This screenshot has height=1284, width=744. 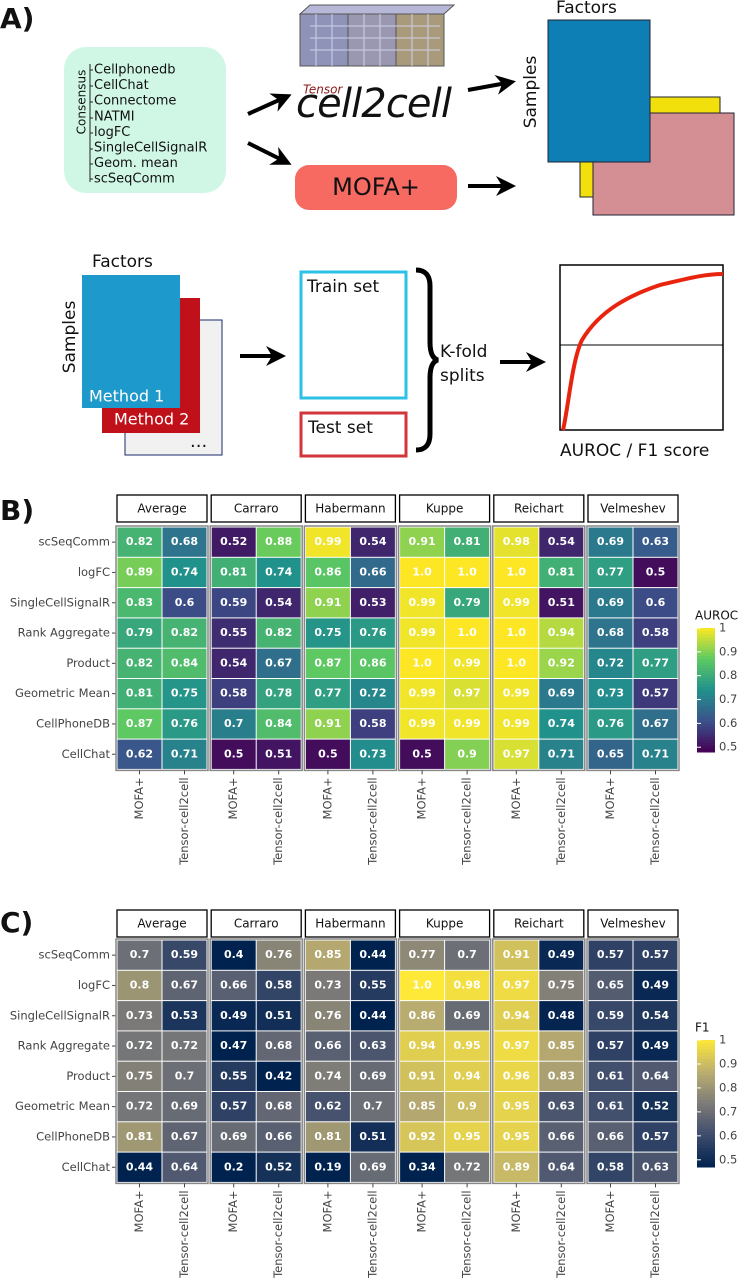 I want to click on cell-label: 0.81, so click(x=139, y=1136).